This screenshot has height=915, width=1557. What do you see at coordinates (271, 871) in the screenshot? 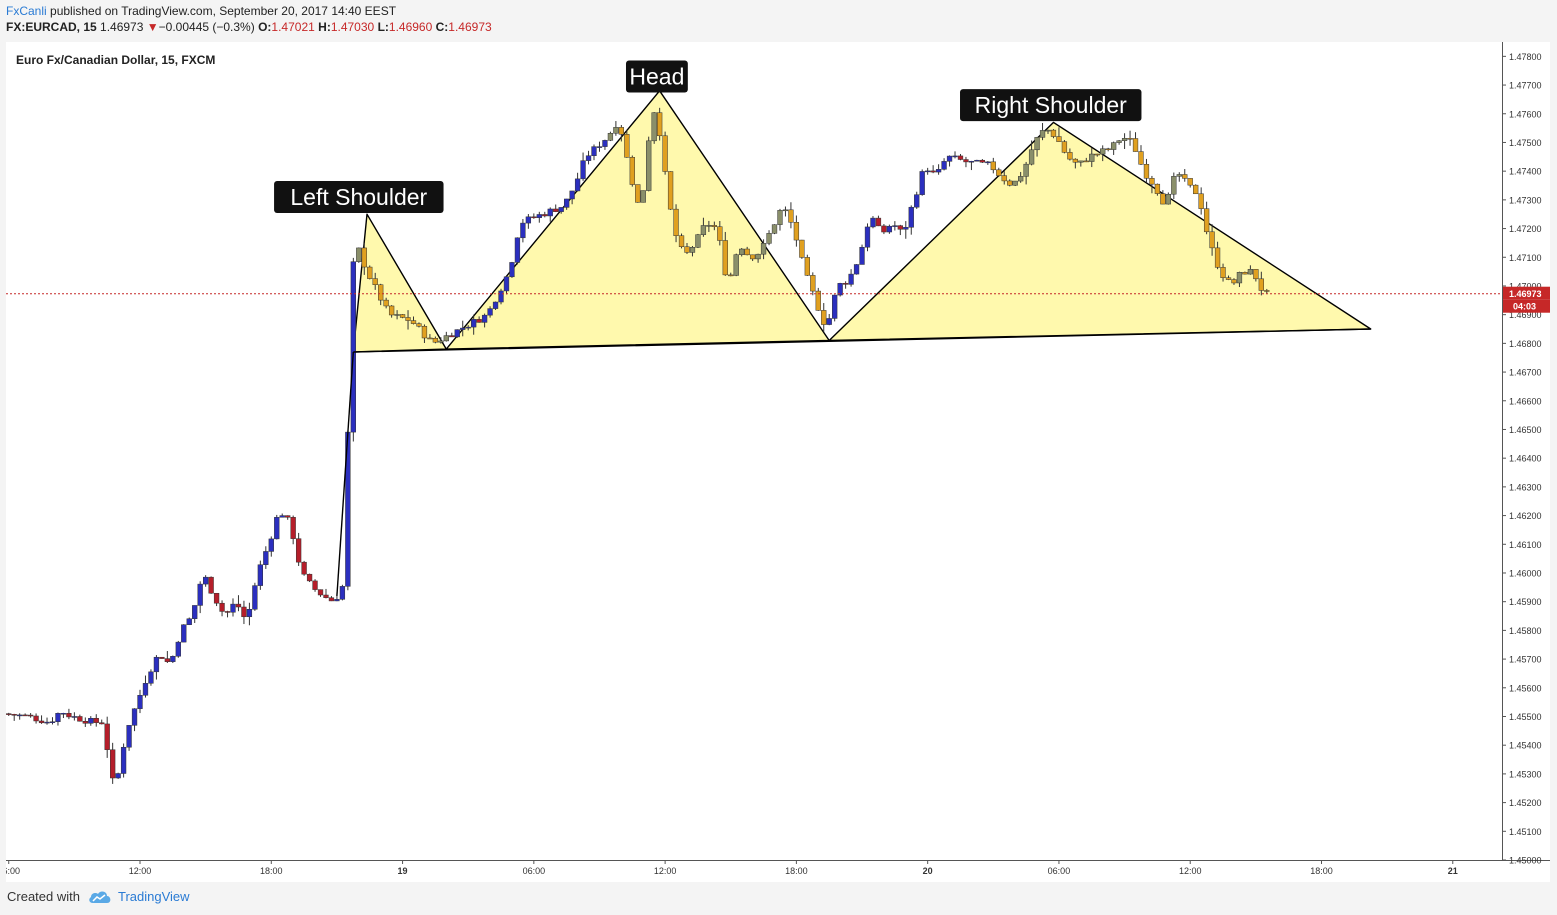
I see `x-tick-label: 18:00` at bounding box center [271, 871].